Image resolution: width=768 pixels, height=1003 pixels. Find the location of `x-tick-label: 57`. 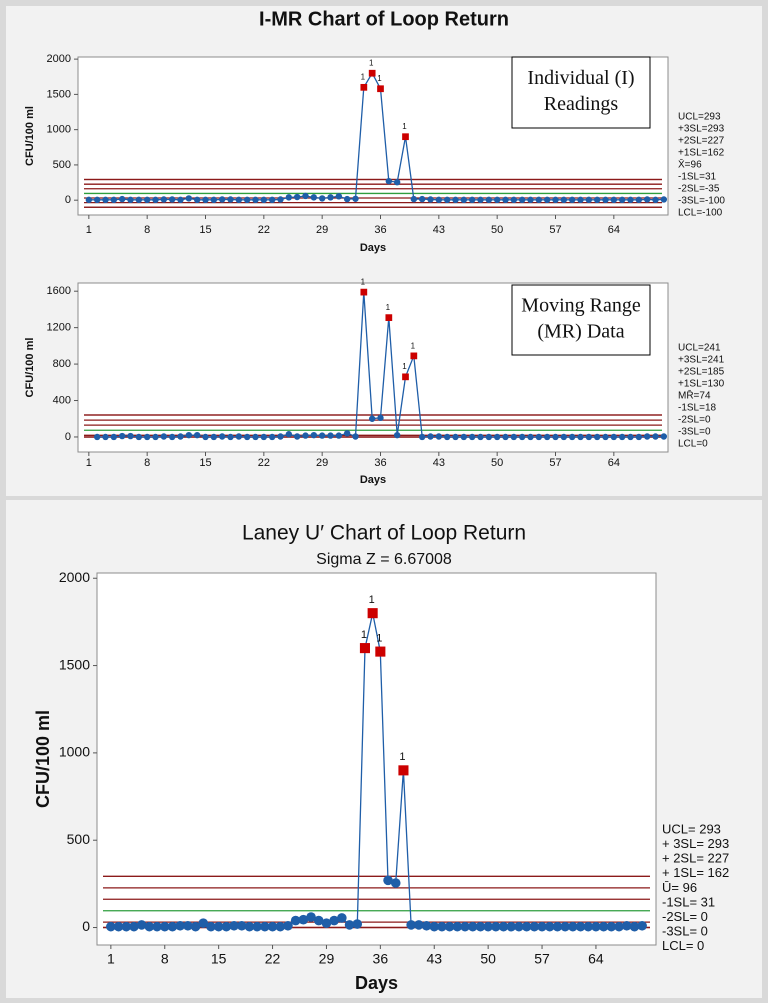

x-tick-label: 57 is located at coordinates (555, 230).